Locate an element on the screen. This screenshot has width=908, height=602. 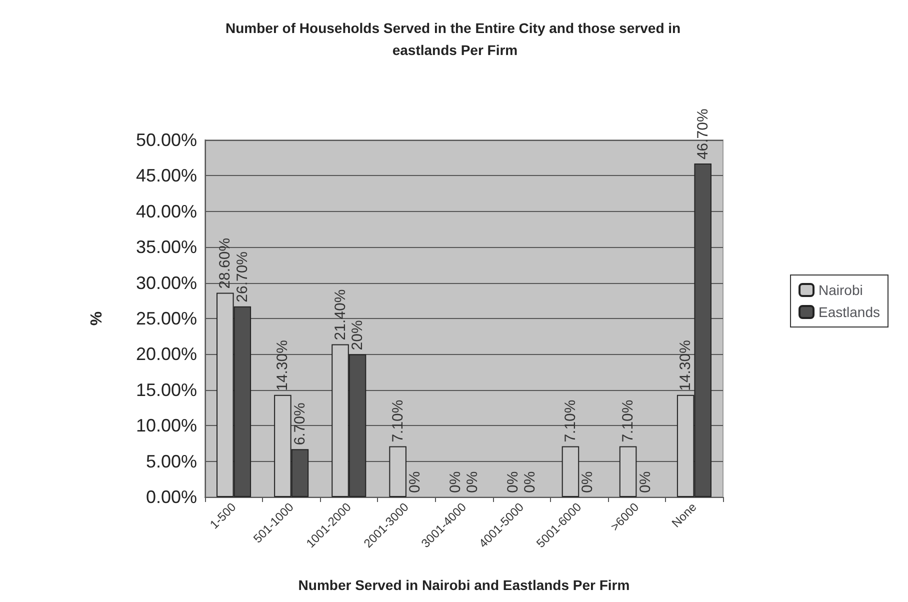
legend-label: Eastlands is located at coordinates (849, 312).